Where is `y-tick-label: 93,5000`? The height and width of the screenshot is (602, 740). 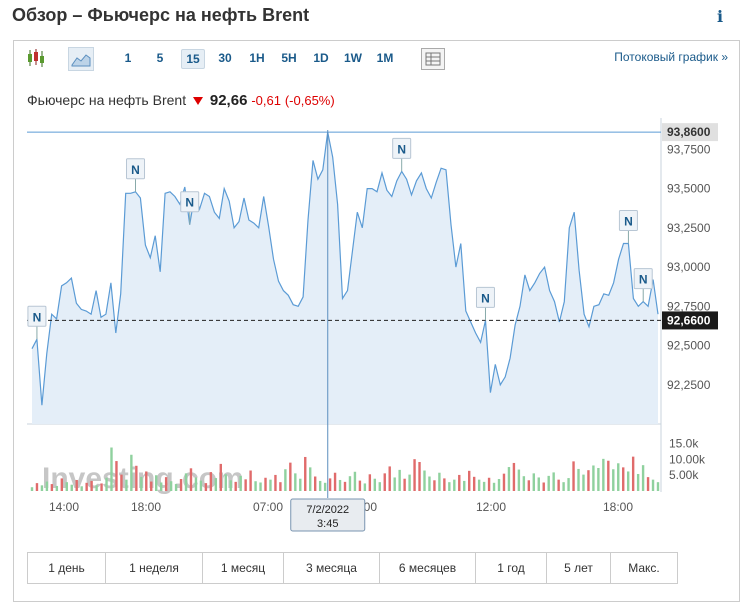 y-tick-label: 93,5000 is located at coordinates (689, 189).